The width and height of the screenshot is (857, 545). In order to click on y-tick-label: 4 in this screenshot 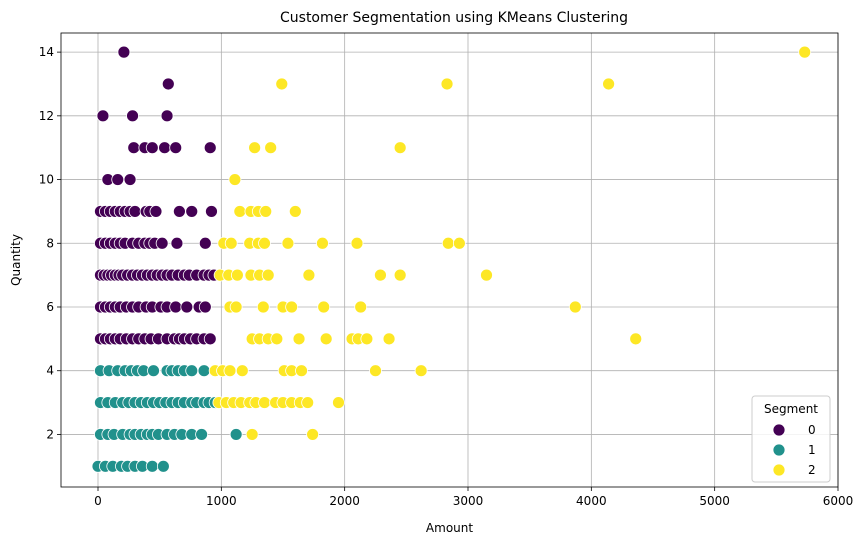, I will do `click(50, 371)`.